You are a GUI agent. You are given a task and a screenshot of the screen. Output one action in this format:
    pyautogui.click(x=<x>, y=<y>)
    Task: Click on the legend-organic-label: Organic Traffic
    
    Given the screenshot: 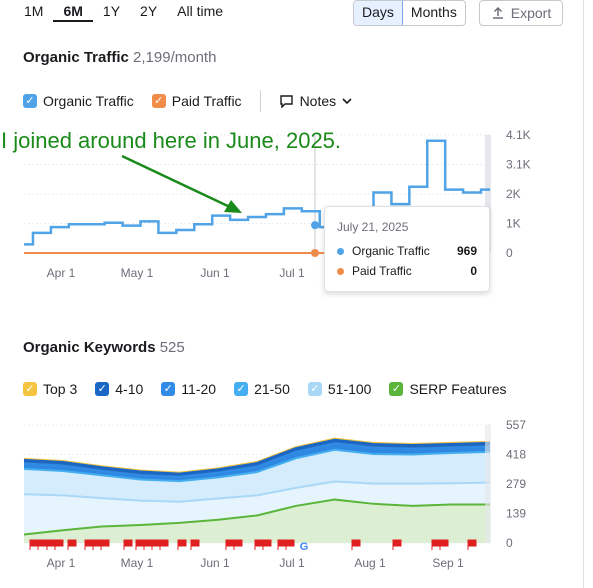 What is the action you would take?
    pyautogui.click(x=88, y=101)
    